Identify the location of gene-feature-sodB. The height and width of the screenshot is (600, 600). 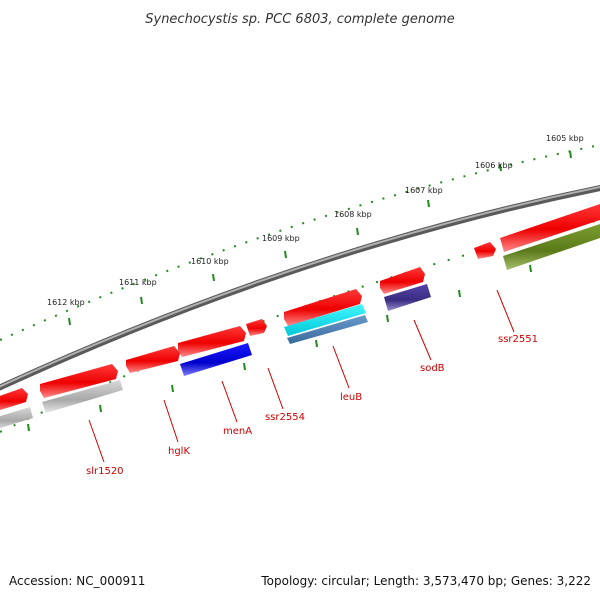
(407, 297).